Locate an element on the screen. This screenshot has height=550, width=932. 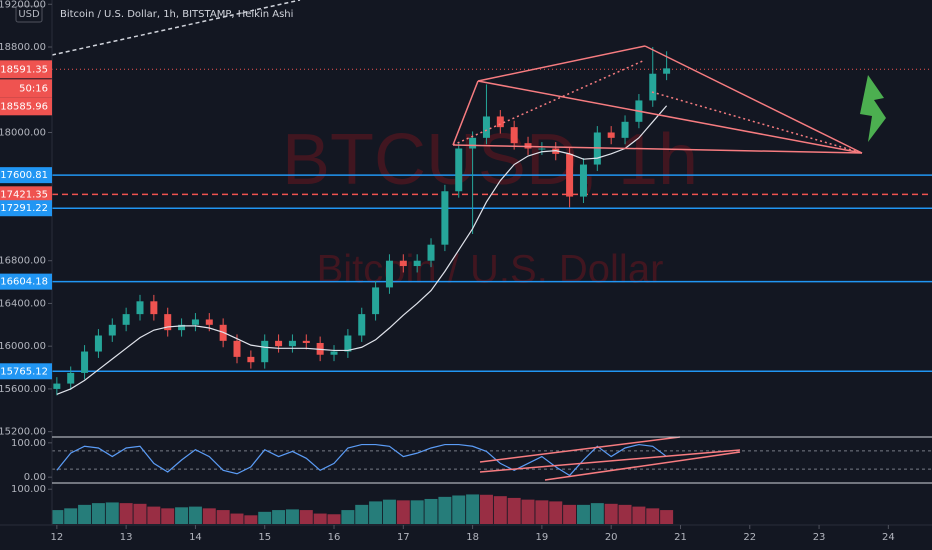
x-tick-label: 20 is located at coordinates (611, 537).